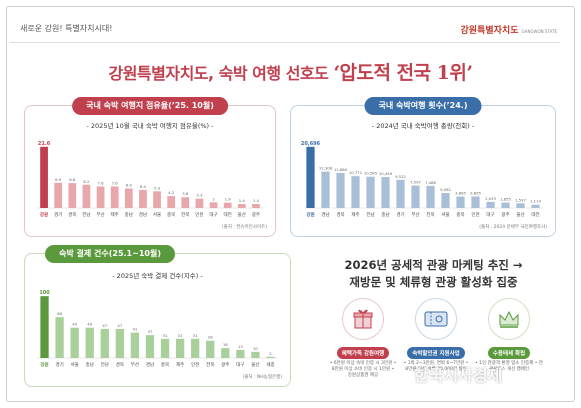 This screenshot has width=581, height=408. Describe the element at coordinates (535, 214) in the screenshot. I see `category-label: 대전` at that location.